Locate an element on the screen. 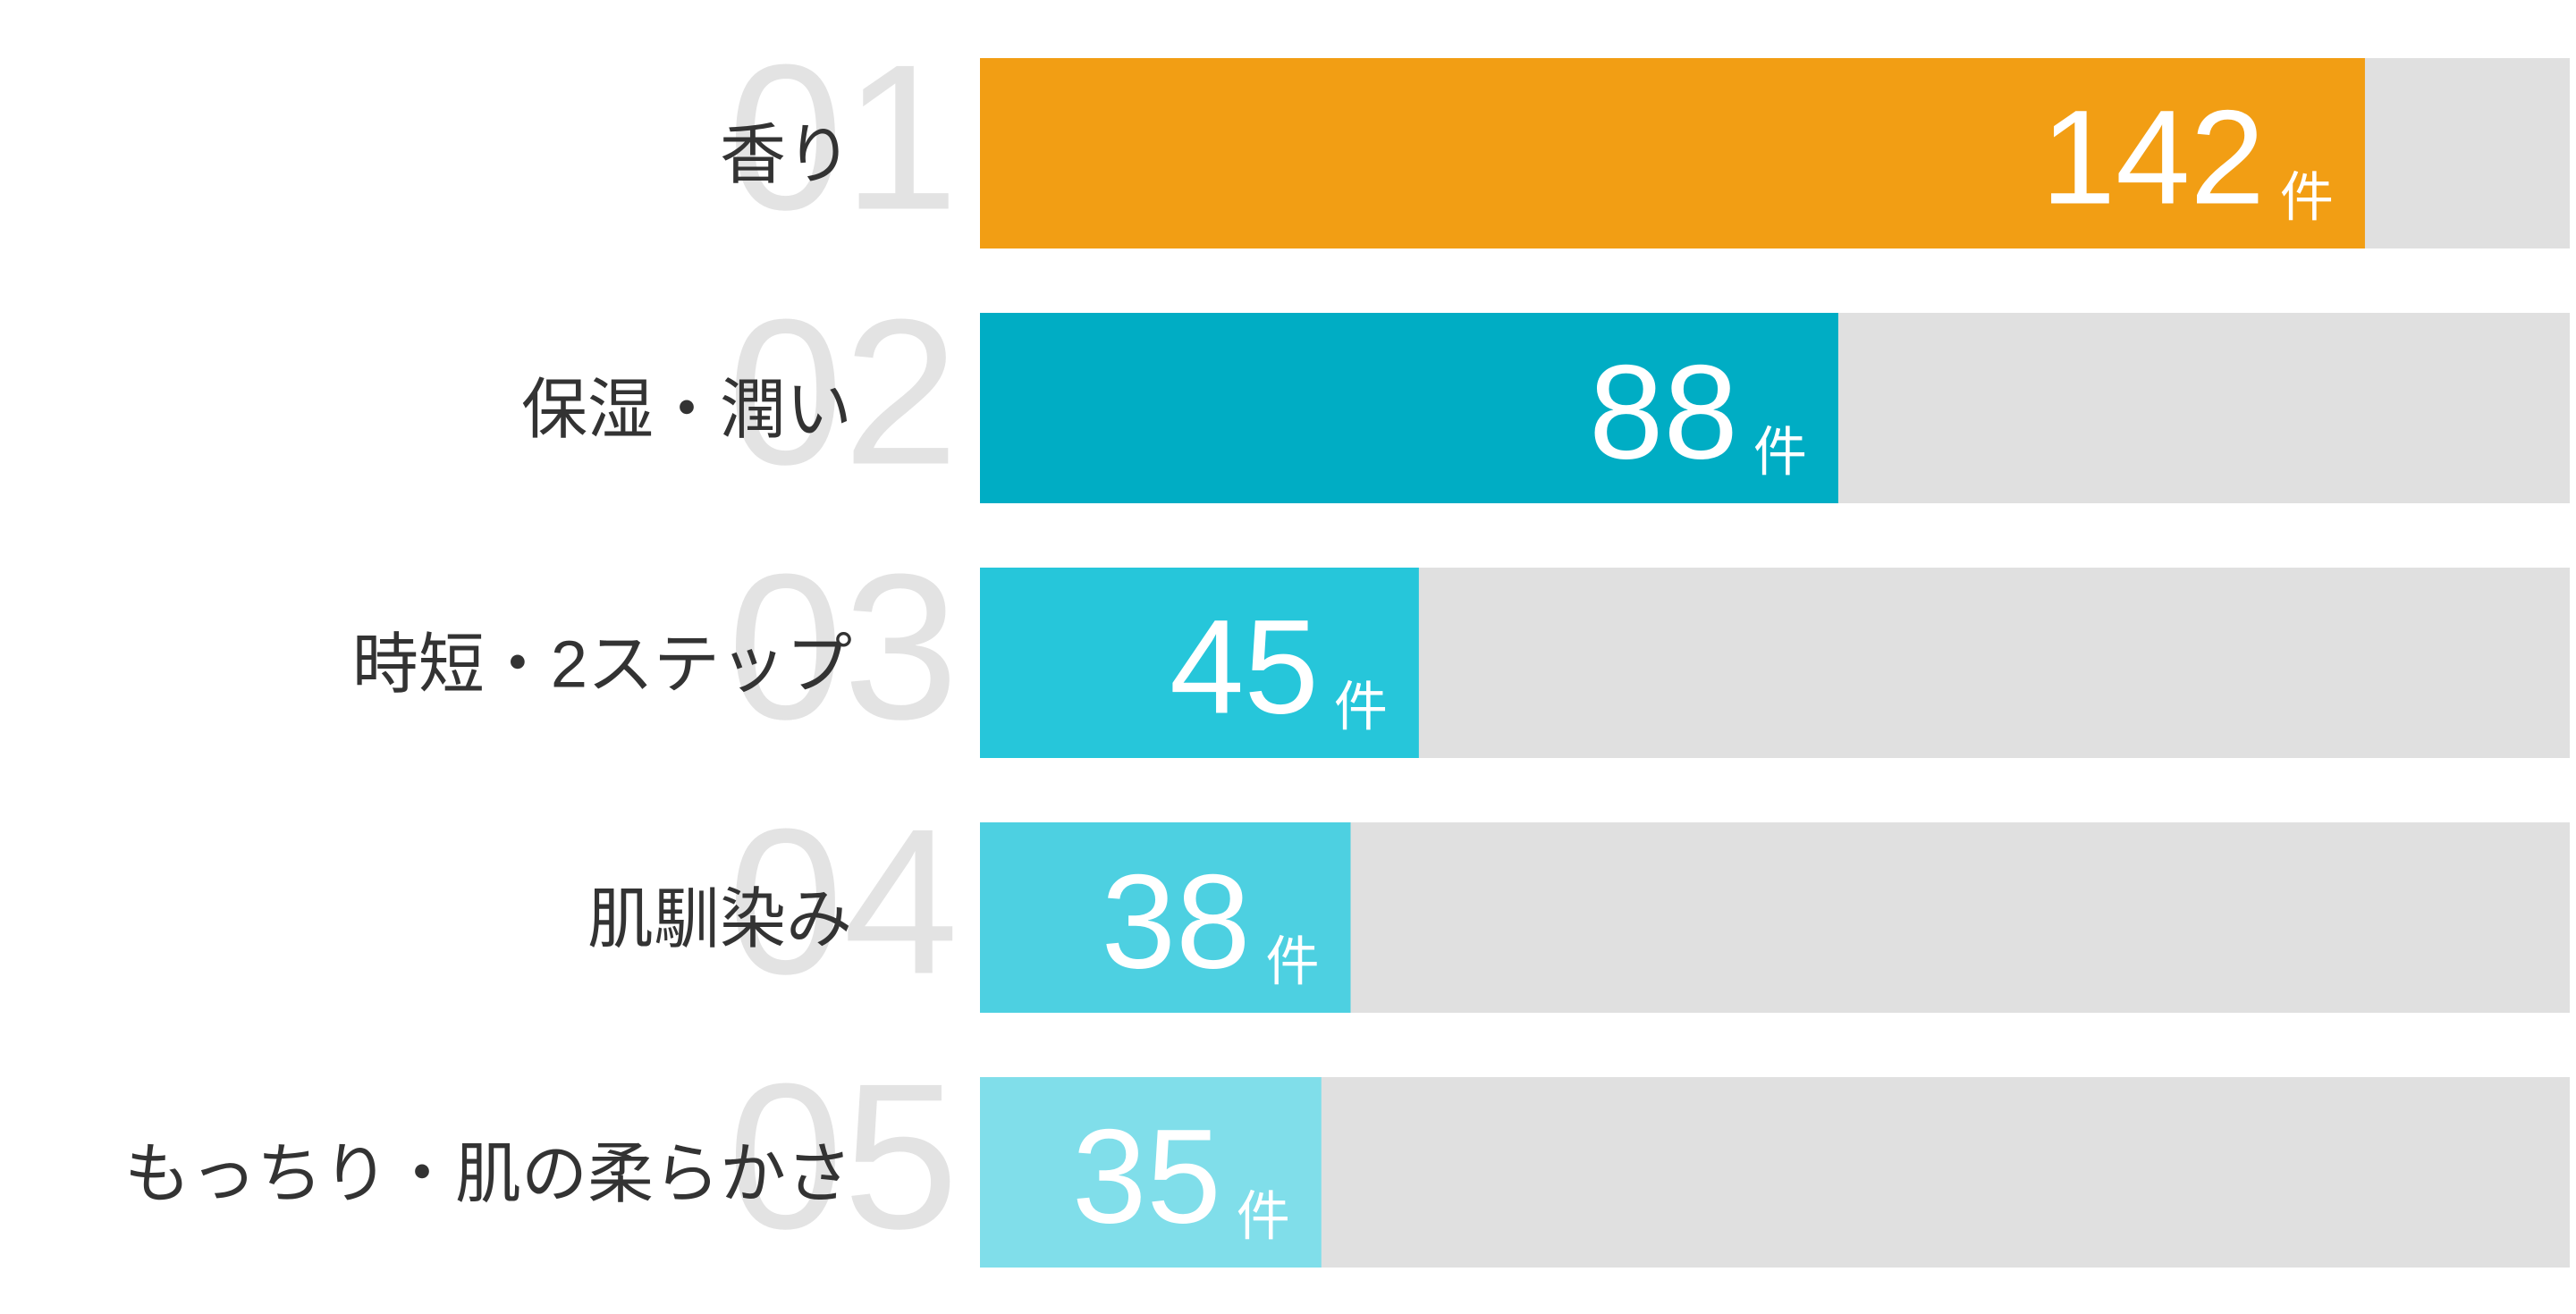  category-label: 保湿・潤い is located at coordinates (686, 410).